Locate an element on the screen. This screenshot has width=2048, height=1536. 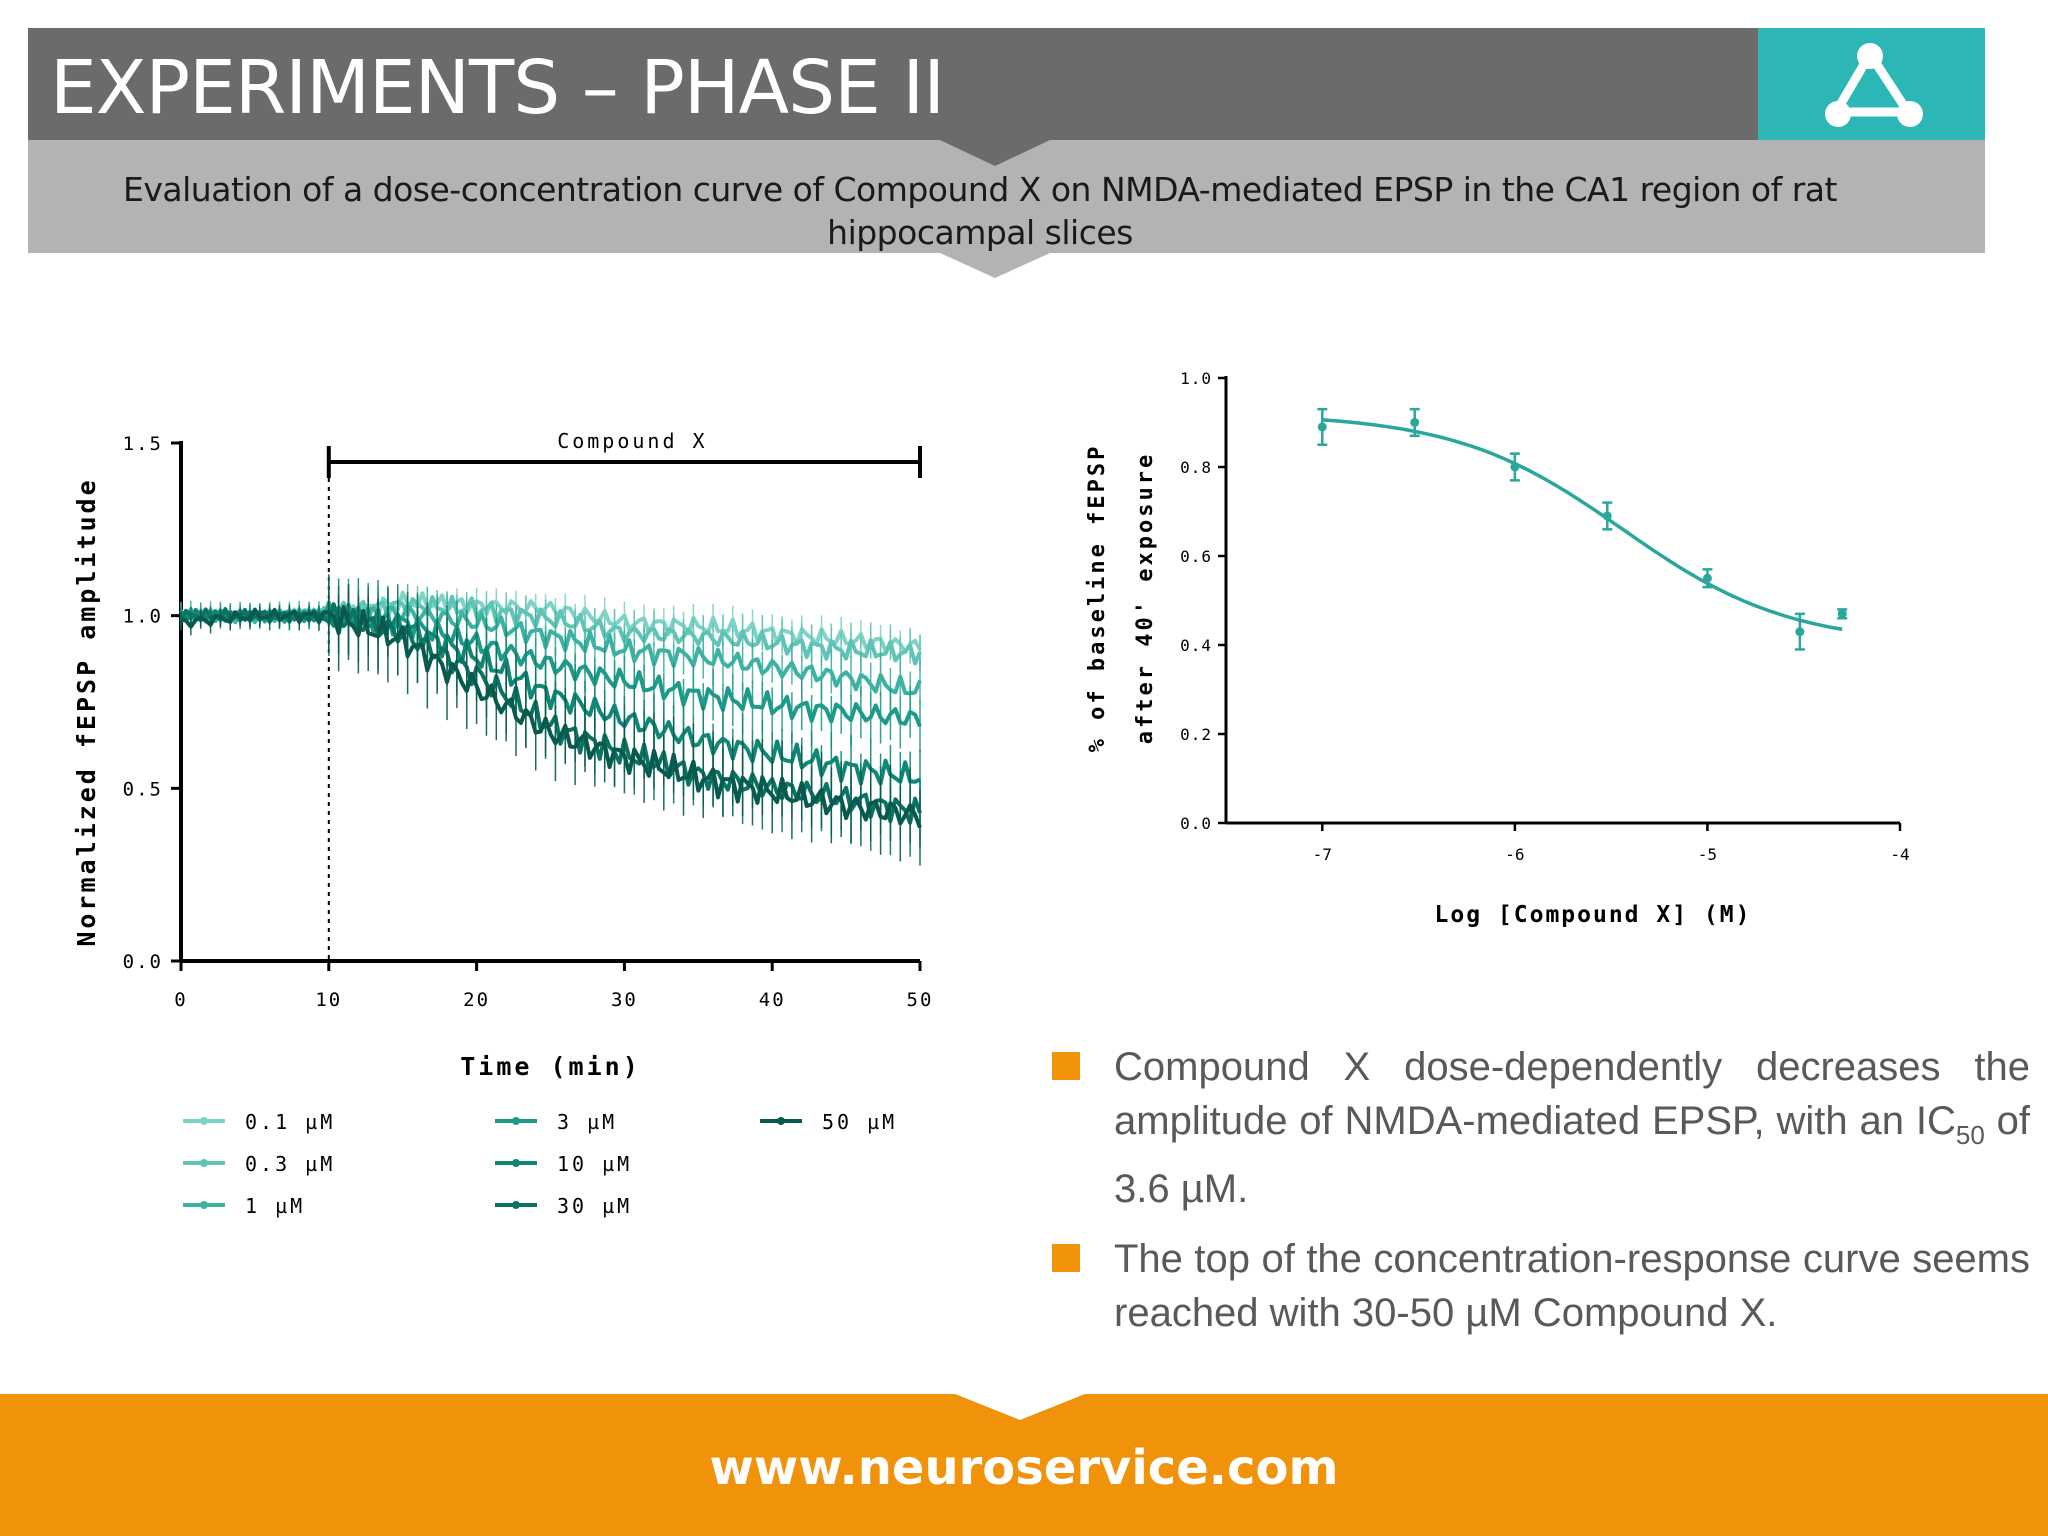
x-tick-label: 10 is located at coordinates (328, 1000).